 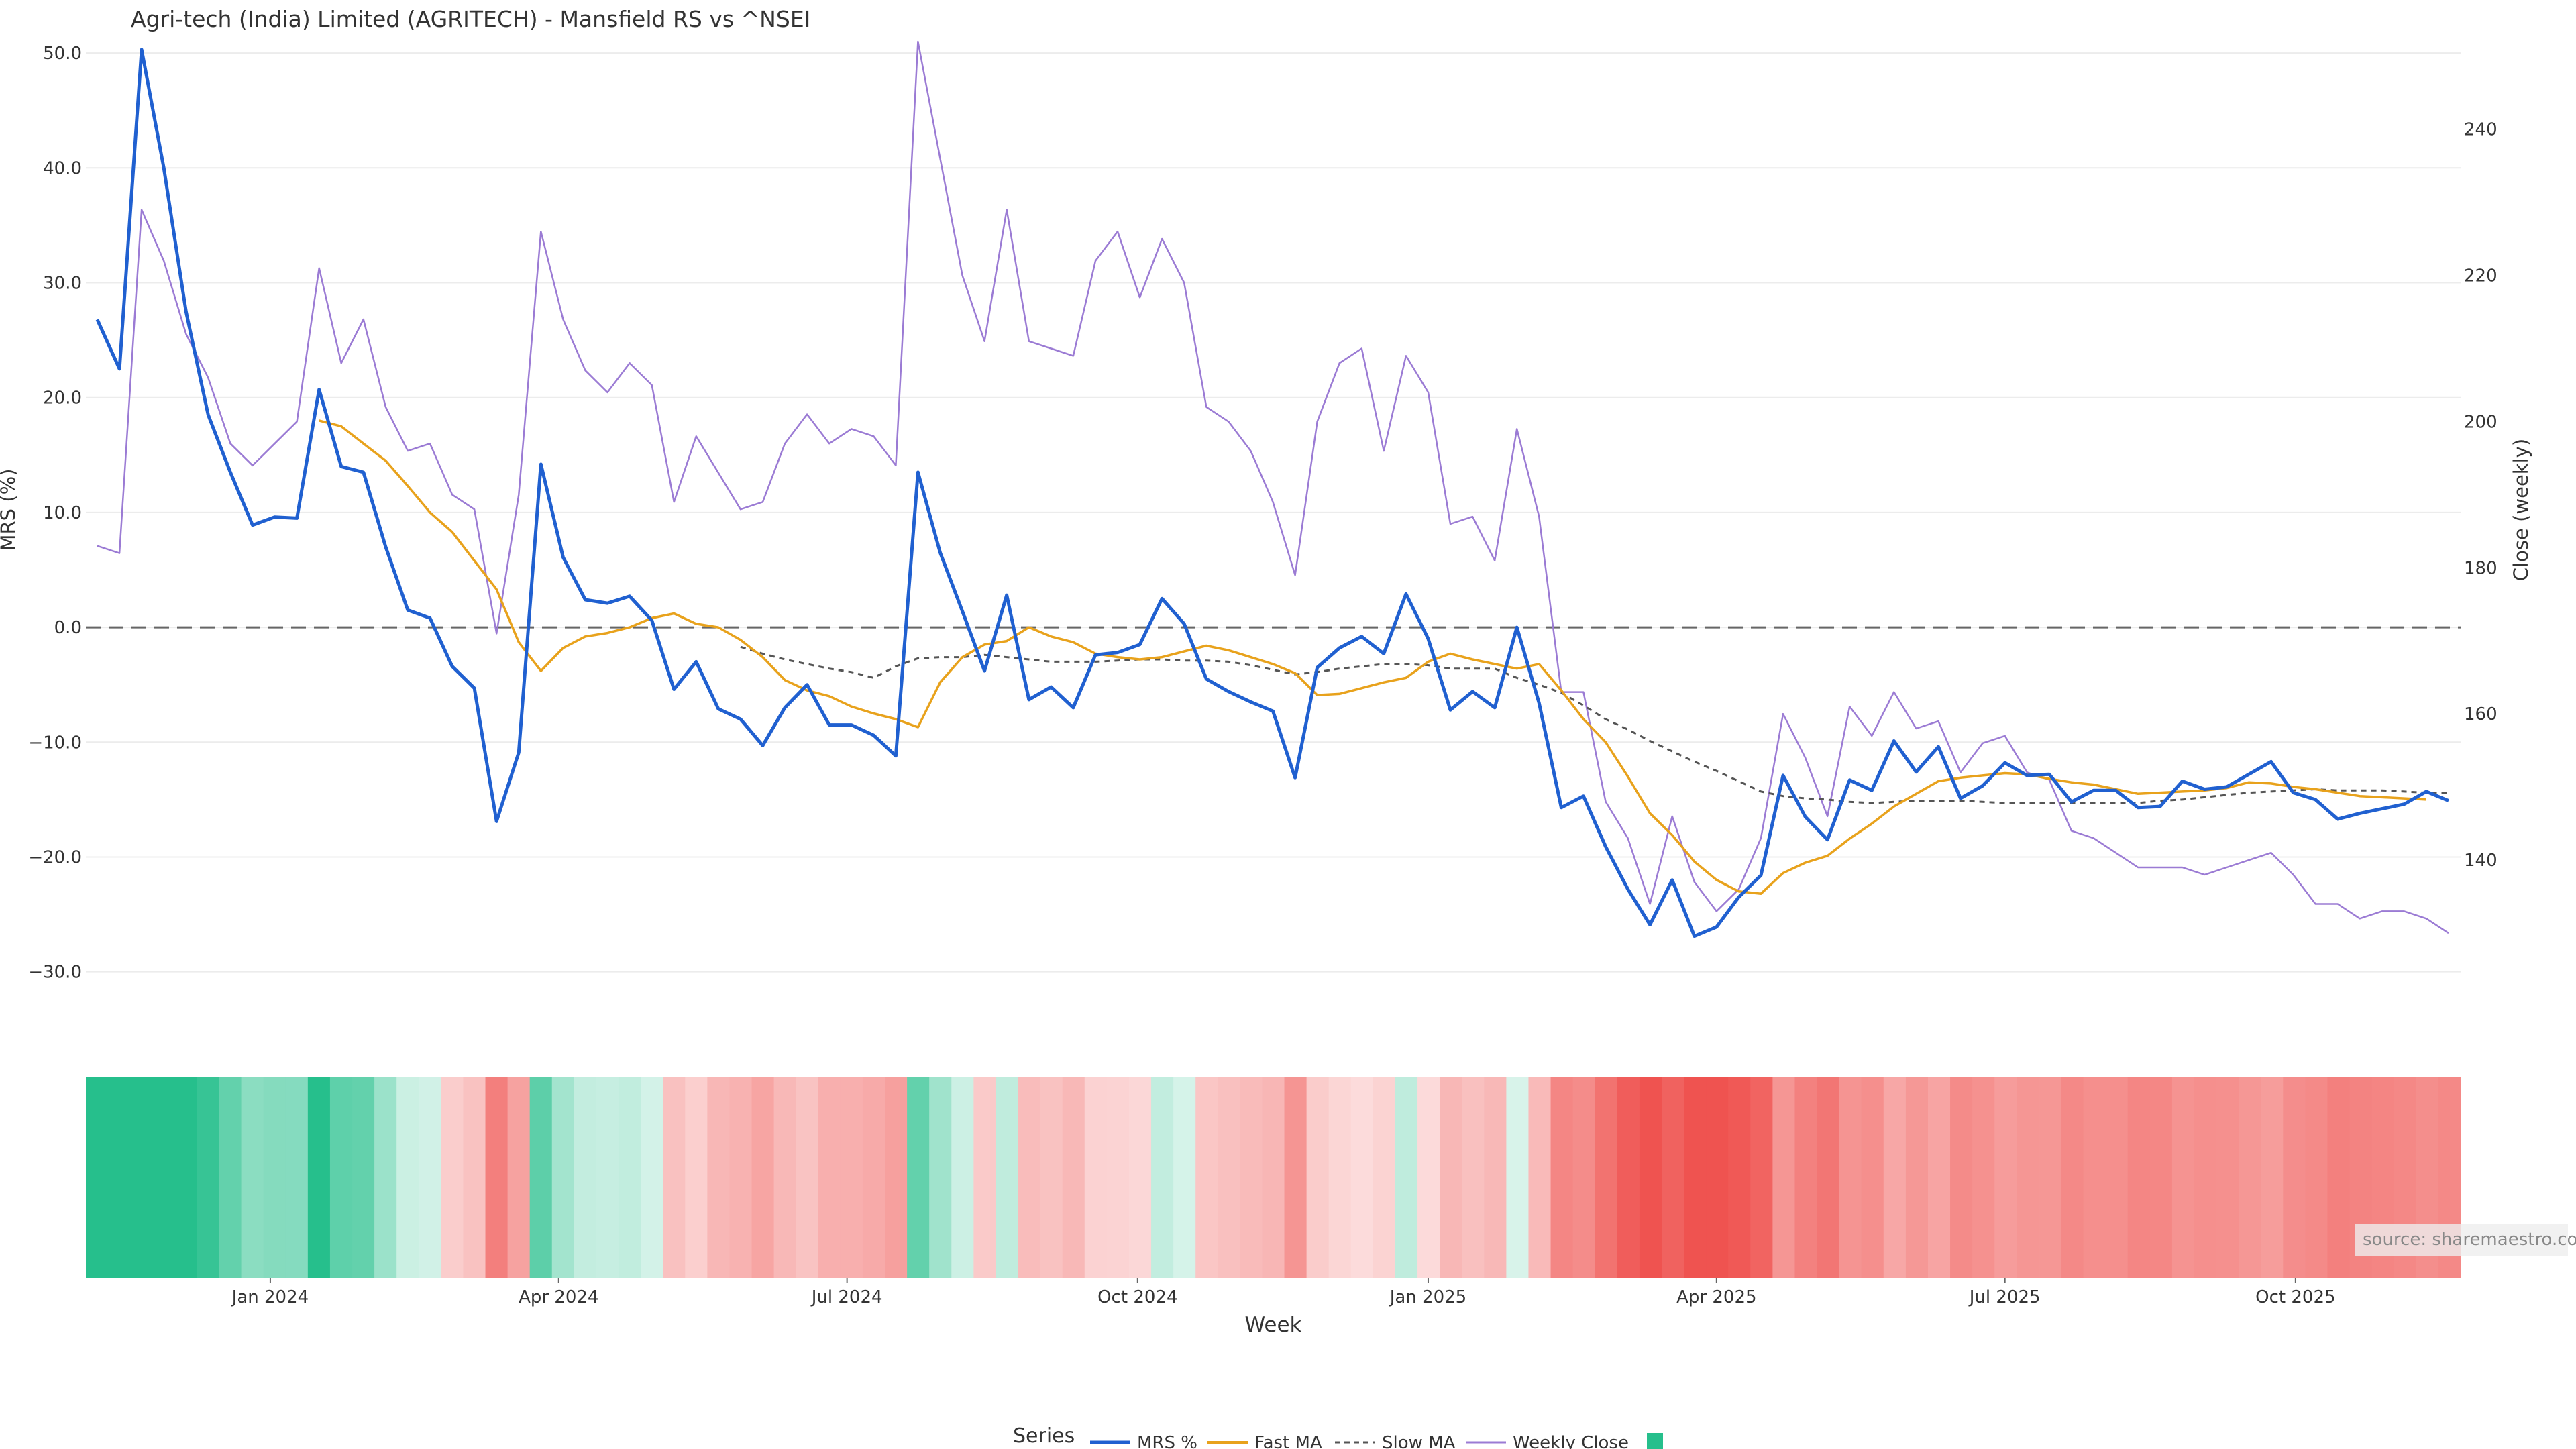 What do you see at coordinates (55, 513) in the screenshot?
I see `y-axis-left-ticks: 50.0 40.0 30.0 20.0 10.0 0.0 −10.0 −20.0 −30.0` at bounding box center [55, 513].